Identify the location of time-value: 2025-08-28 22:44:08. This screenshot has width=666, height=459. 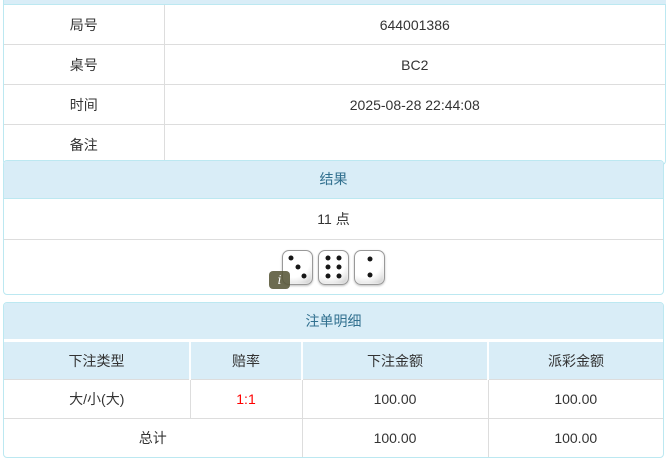
(414, 104).